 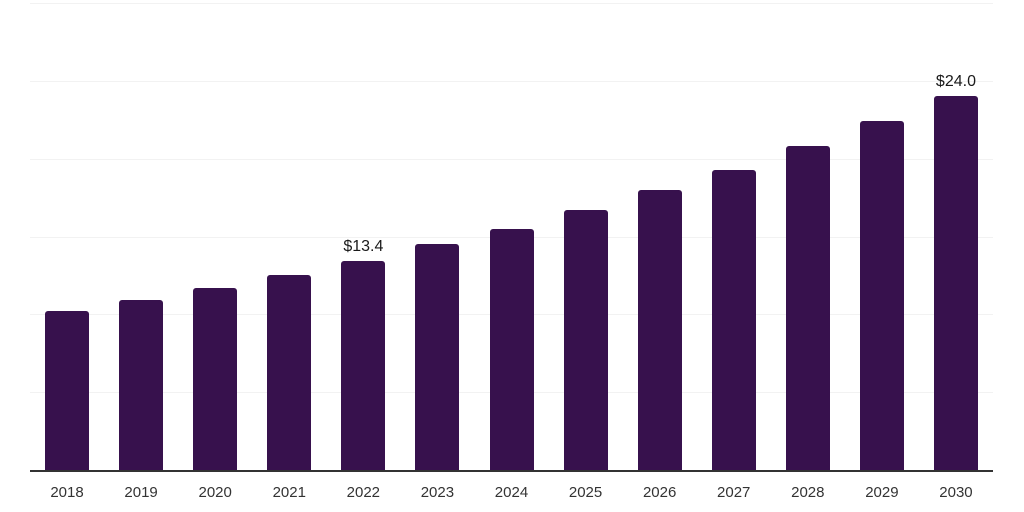 What do you see at coordinates (881, 295) in the screenshot?
I see `bar-2029` at bounding box center [881, 295].